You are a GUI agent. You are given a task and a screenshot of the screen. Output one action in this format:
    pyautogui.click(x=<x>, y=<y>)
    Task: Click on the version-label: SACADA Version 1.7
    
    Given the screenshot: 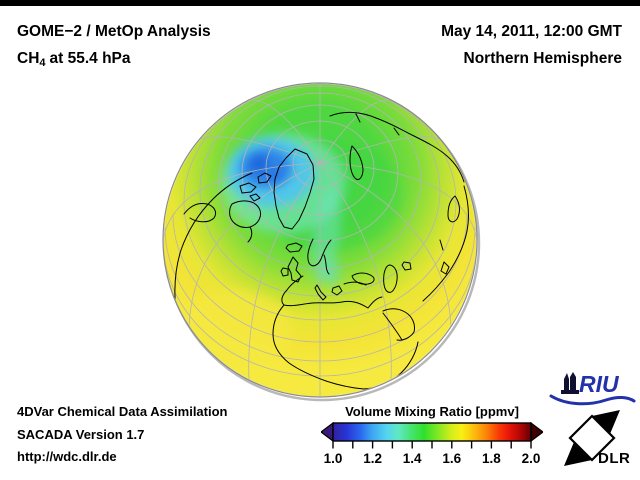 What is the action you would take?
    pyautogui.click(x=81, y=434)
    